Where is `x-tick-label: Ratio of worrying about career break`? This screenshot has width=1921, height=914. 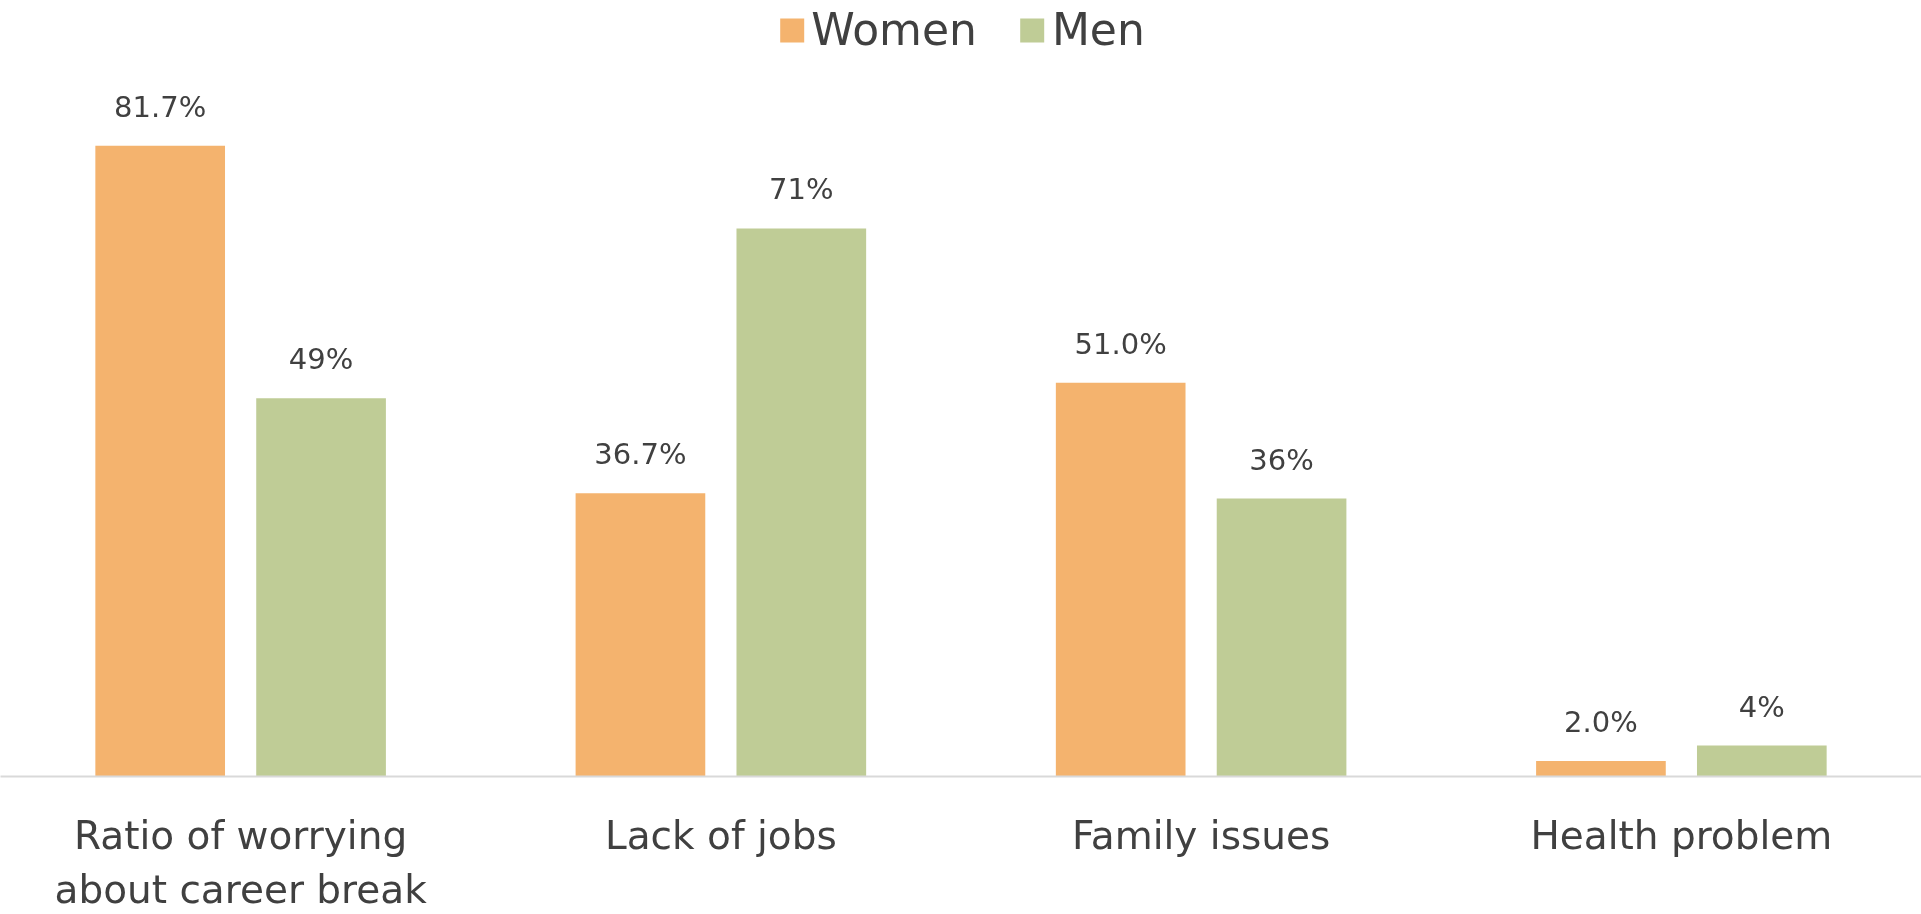
x-tick-label: Ratio of worrying about career break is located at coordinates (241, 862).